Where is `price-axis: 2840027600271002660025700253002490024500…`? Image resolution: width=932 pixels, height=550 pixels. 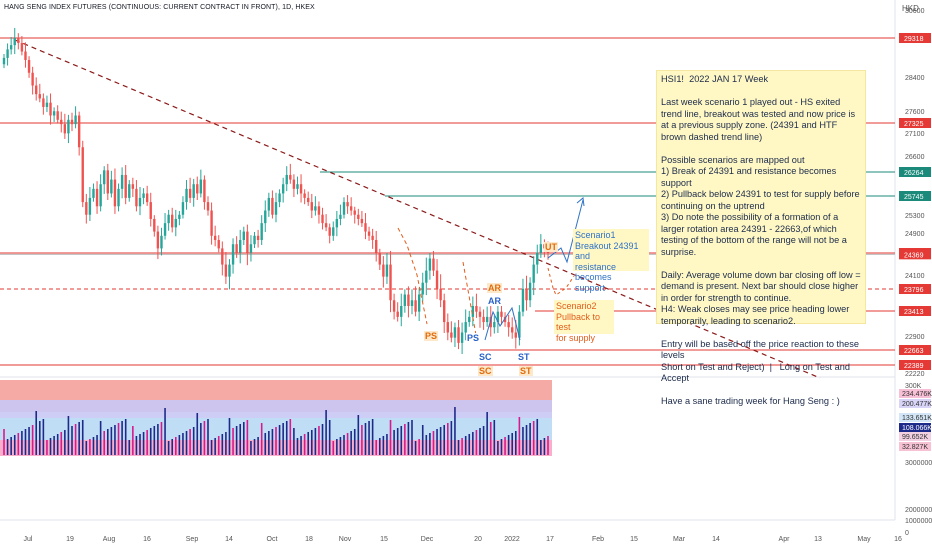 price-axis: 2840027600271002660025700253002490024500… is located at coordinates (915, 193).